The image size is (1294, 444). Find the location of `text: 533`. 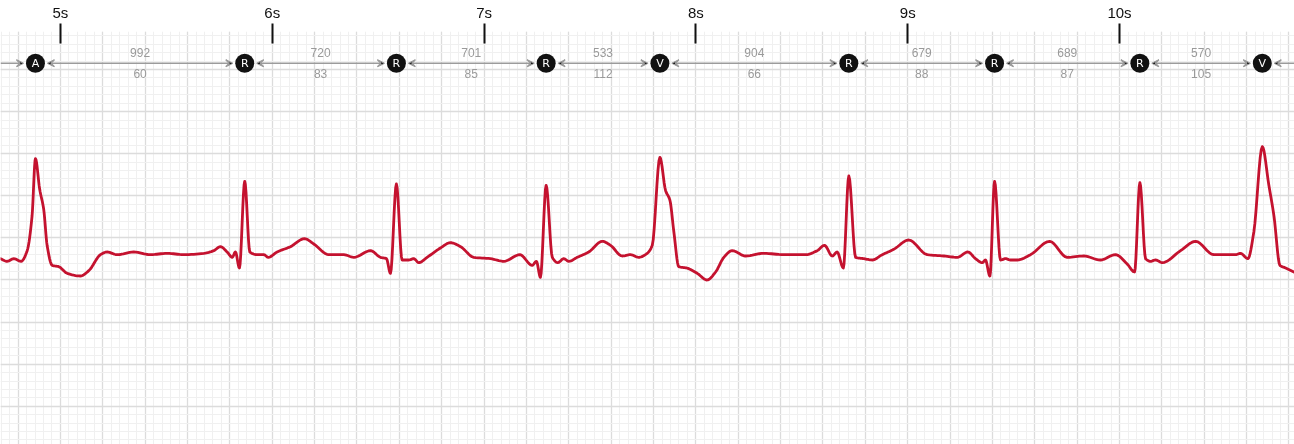

text: 533 is located at coordinates (603, 52).